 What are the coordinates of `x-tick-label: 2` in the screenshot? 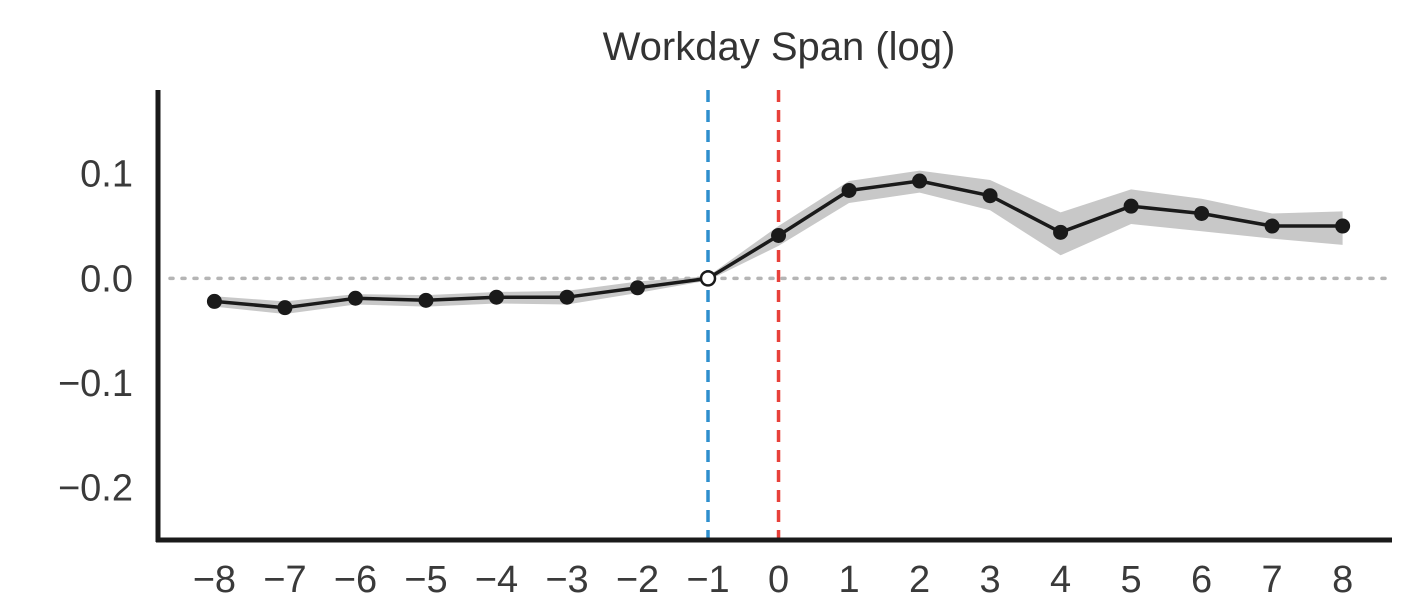 It's located at (919, 580).